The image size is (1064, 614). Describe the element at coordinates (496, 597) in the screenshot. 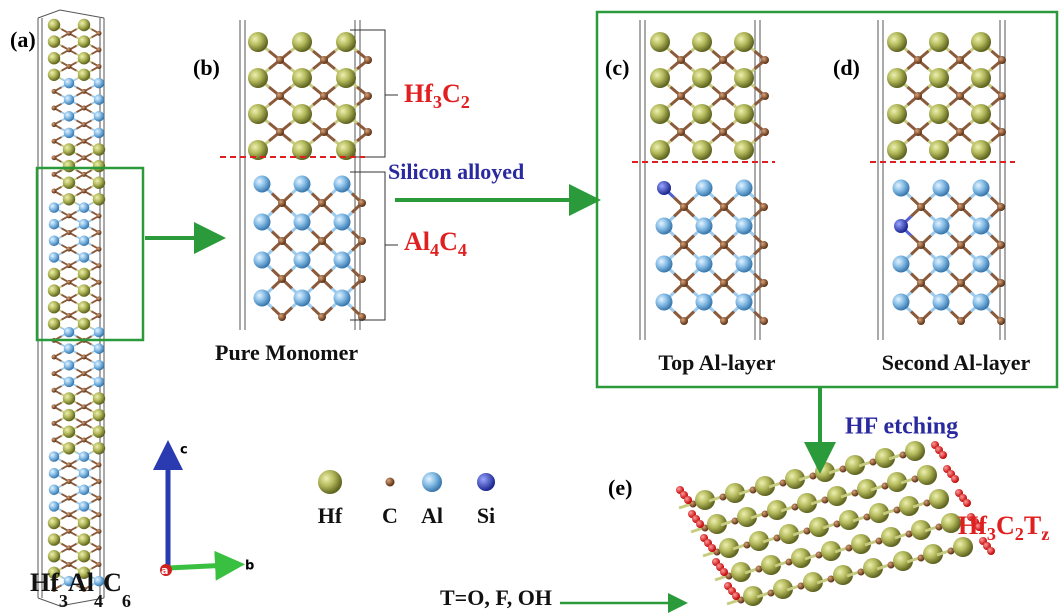

I see `termination-label: T=O, F, OH` at that location.